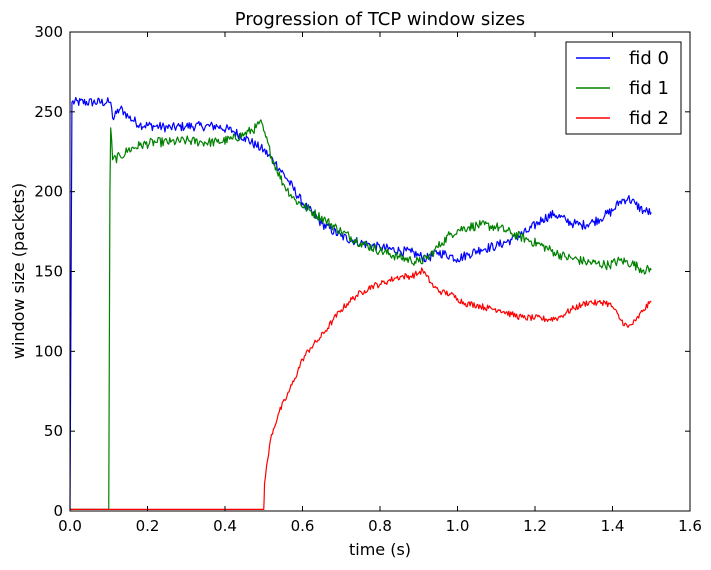  Describe the element at coordinates (303, 526) in the screenshot. I see `x-tick-label: 0.6` at that location.